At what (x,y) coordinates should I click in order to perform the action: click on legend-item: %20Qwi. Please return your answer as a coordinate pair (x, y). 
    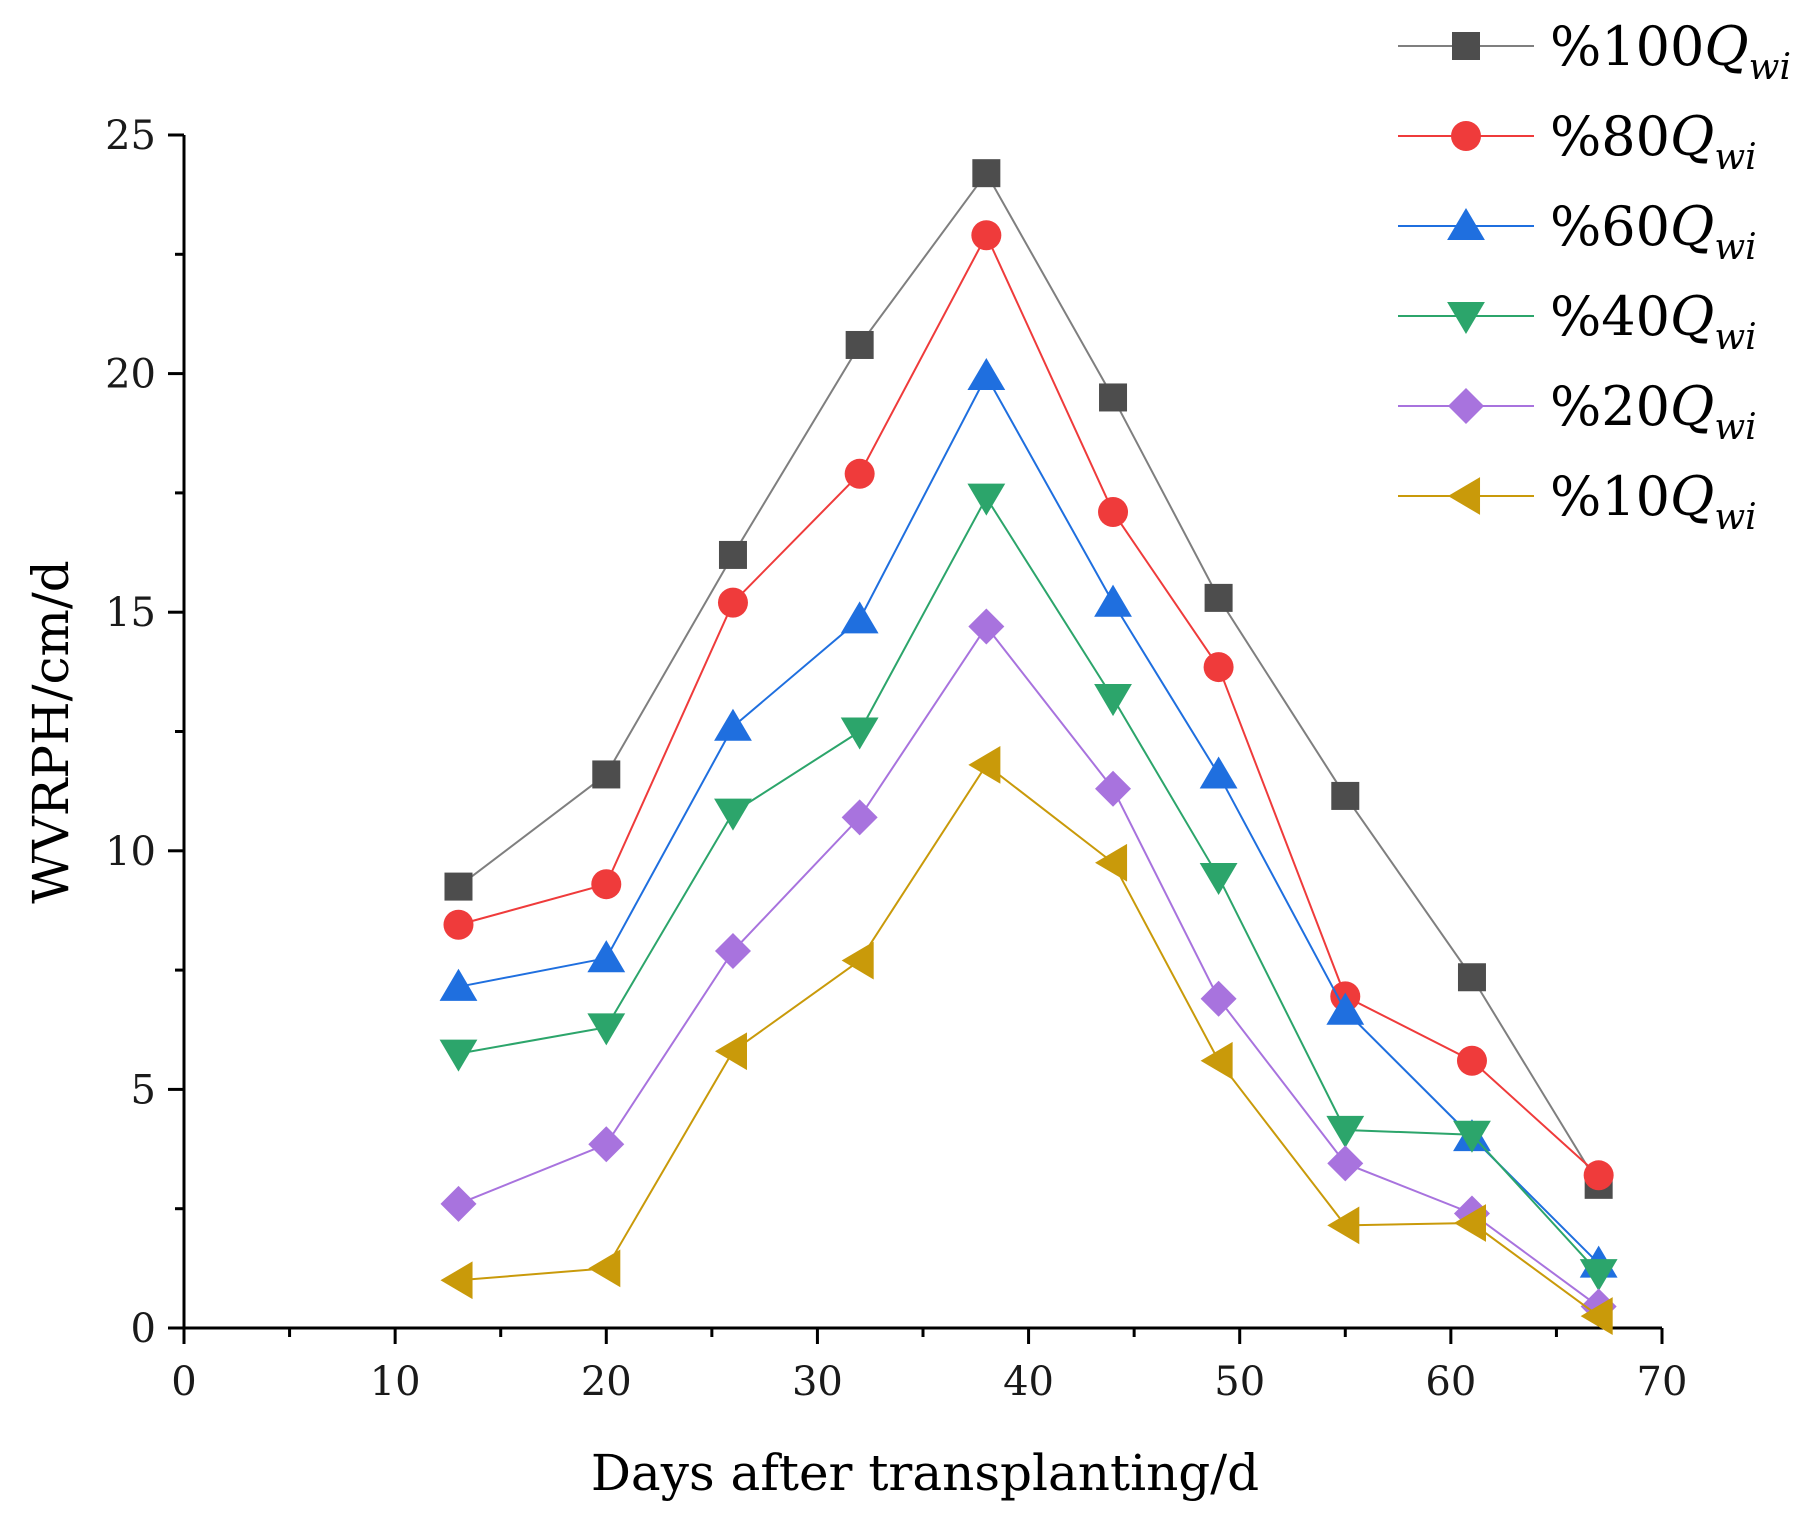
    Looking at the image, I should click on (1577, 411).